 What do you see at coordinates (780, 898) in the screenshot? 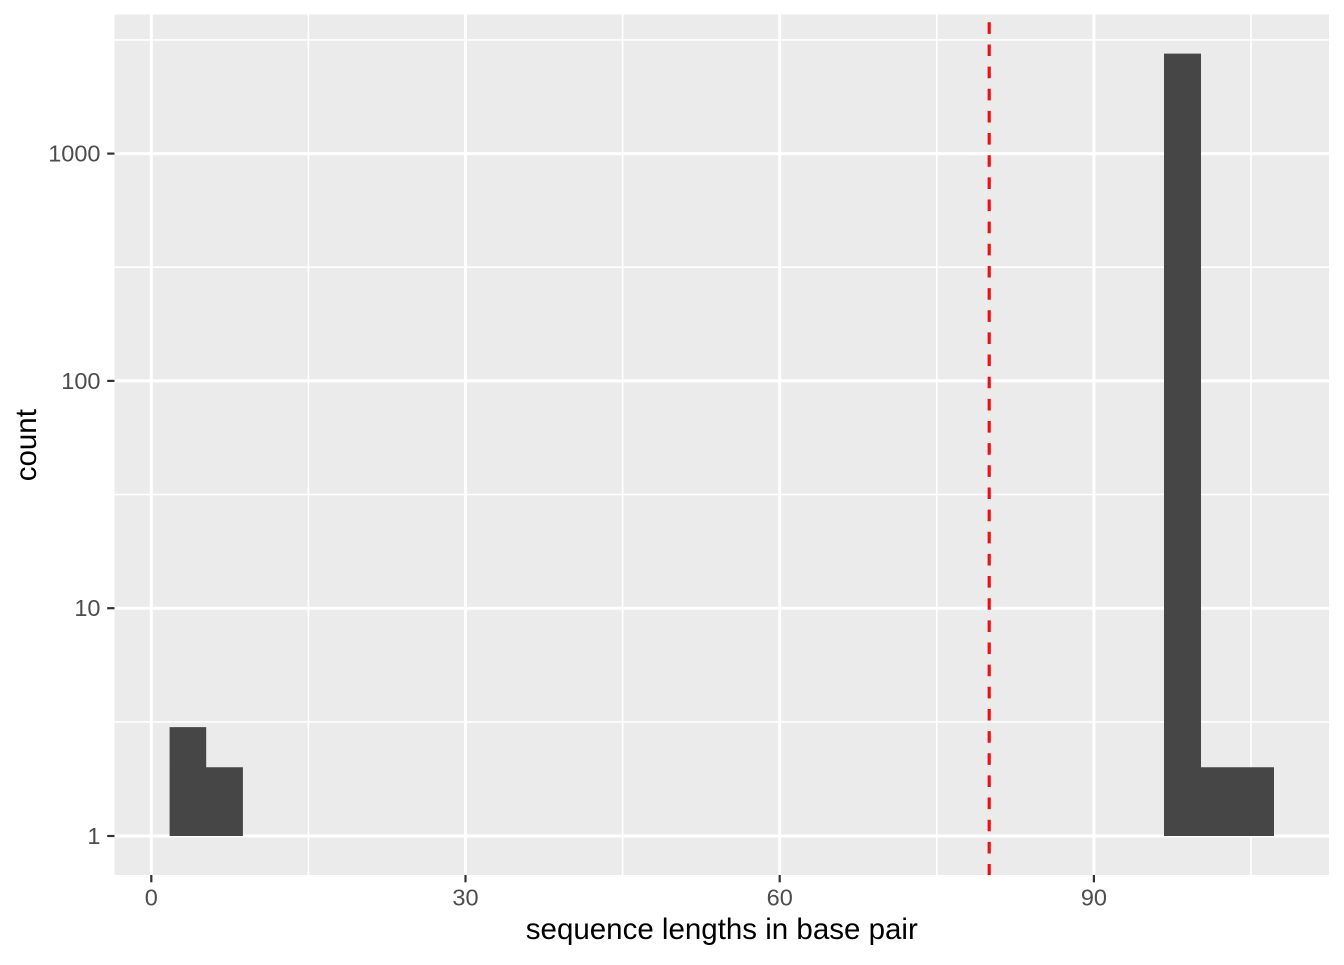
I see `svg-text: 60` at bounding box center [780, 898].